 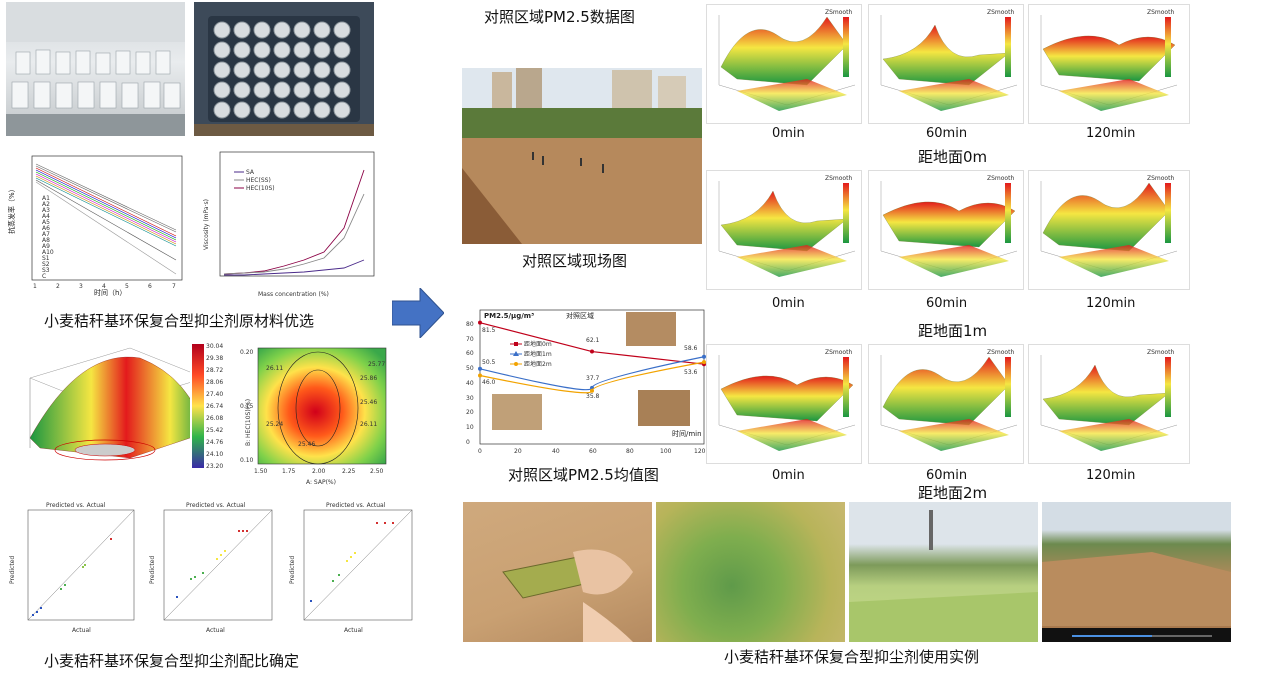 I want to click on svg-text: A8, so click(x=46, y=240).